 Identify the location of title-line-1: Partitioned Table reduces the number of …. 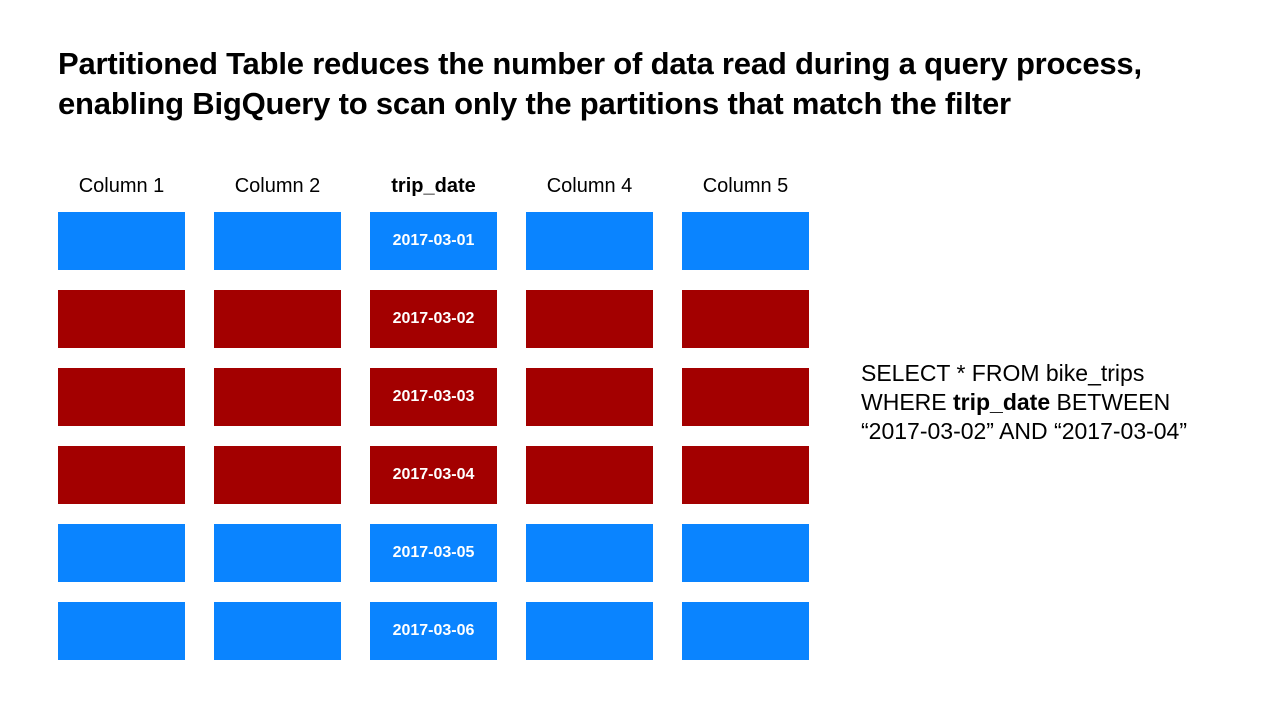
(600, 63).